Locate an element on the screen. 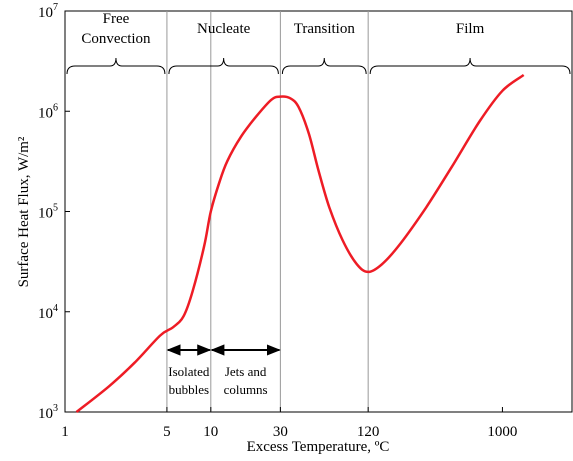 The width and height of the screenshot is (573, 461). subregion-label: Isolated is located at coordinates (189, 371).